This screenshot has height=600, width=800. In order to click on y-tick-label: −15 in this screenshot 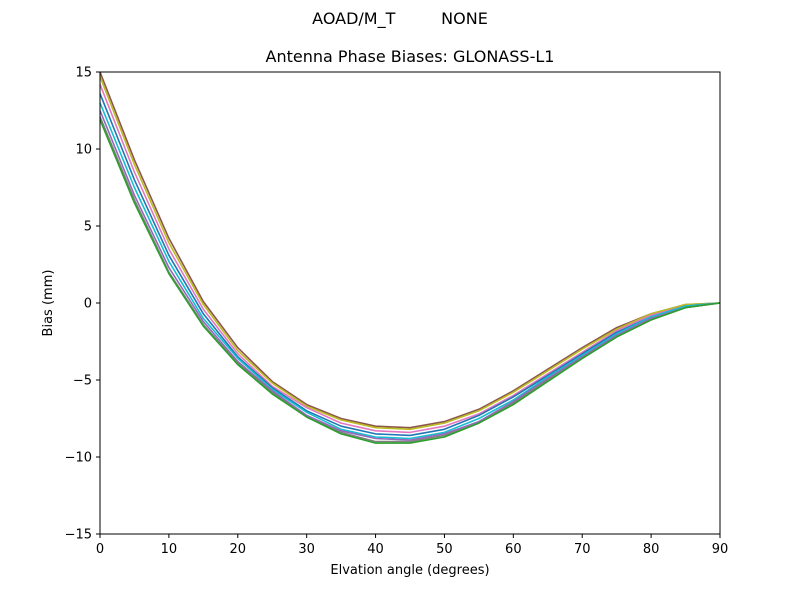, I will do `click(78, 535)`.